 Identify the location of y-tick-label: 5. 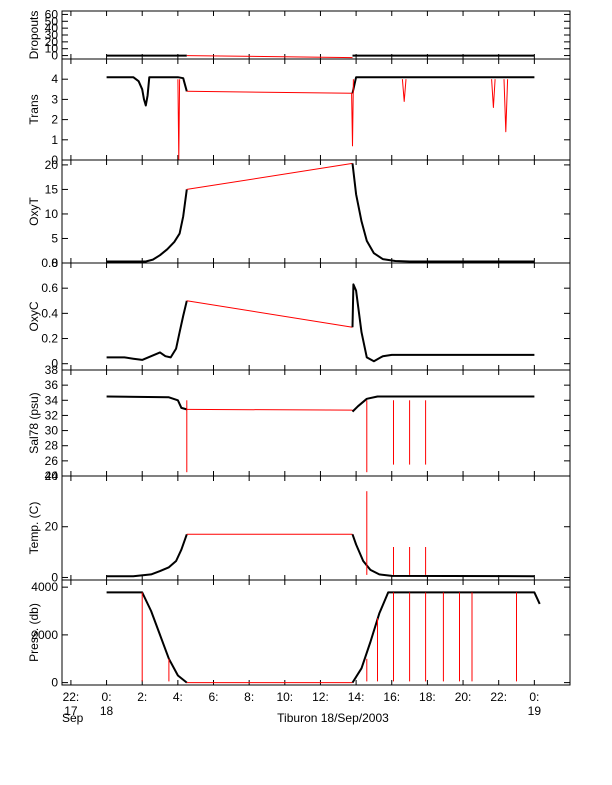
(54, 238).